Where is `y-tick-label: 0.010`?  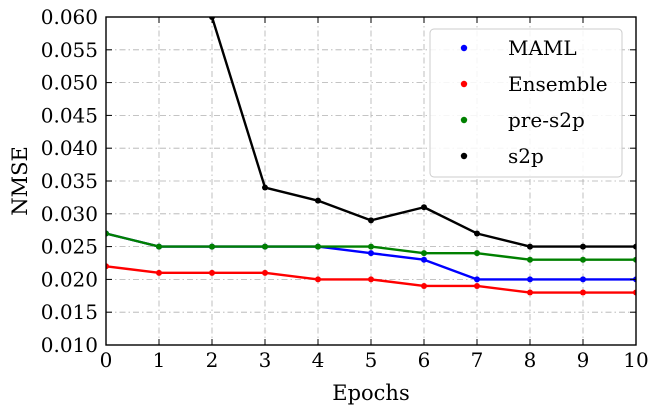
y-tick-label: 0.010 is located at coordinates (69, 345).